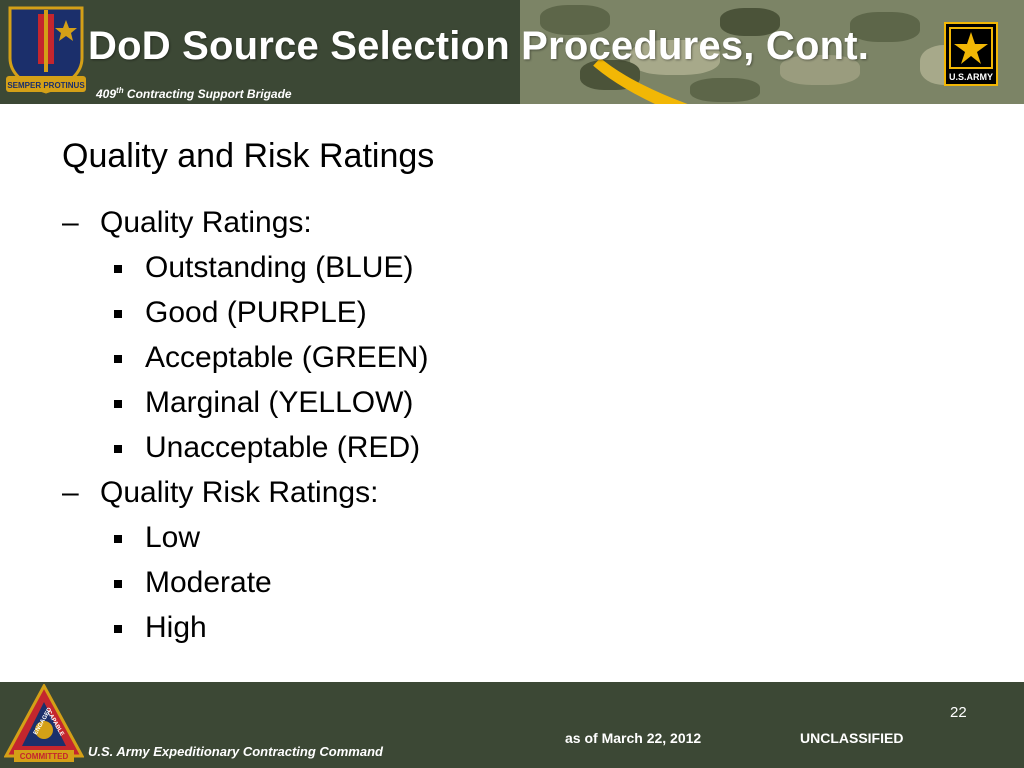 This screenshot has height=768, width=1024. I want to click on list-item-text: Quality Risk Ratings:, so click(239, 492).